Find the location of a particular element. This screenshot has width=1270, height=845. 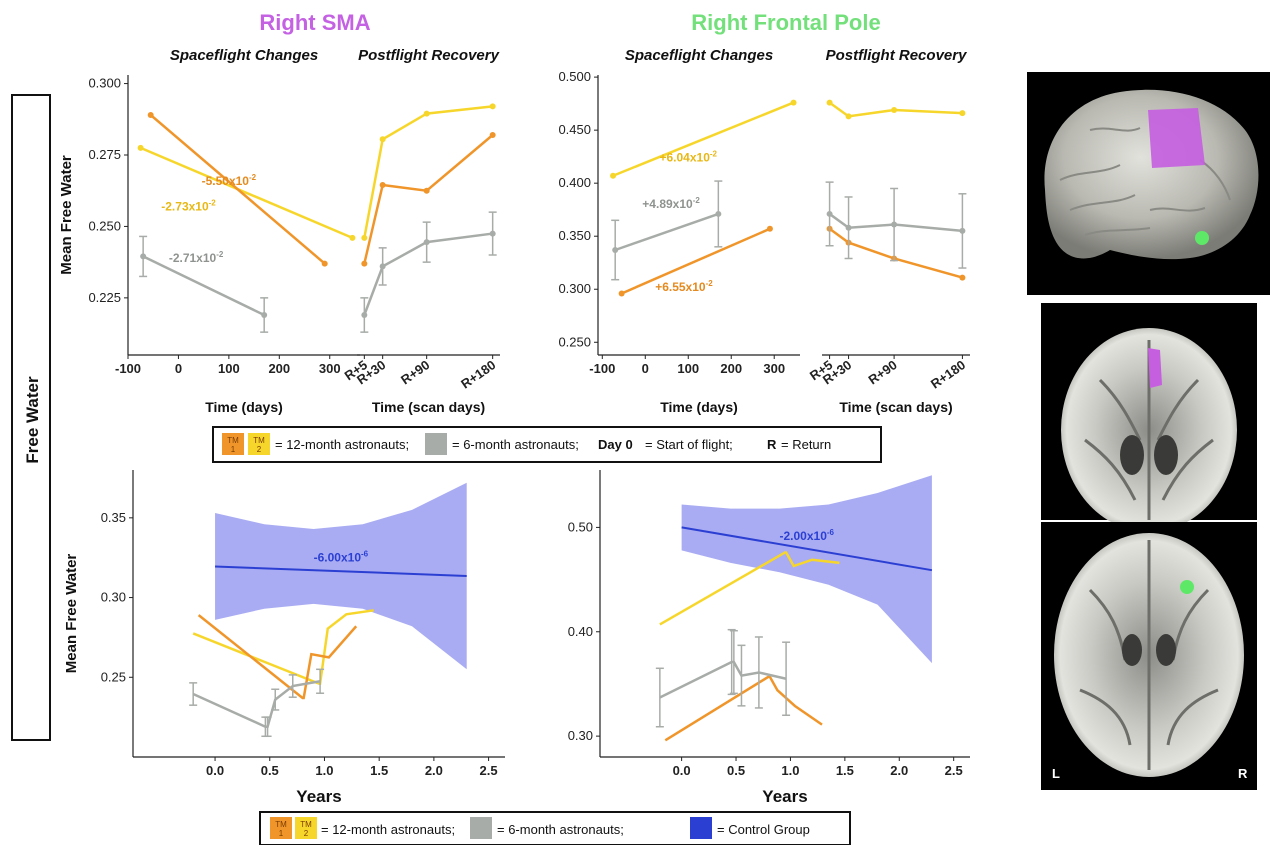

y-axis-label: Mean Free Water is located at coordinates (66, 215).